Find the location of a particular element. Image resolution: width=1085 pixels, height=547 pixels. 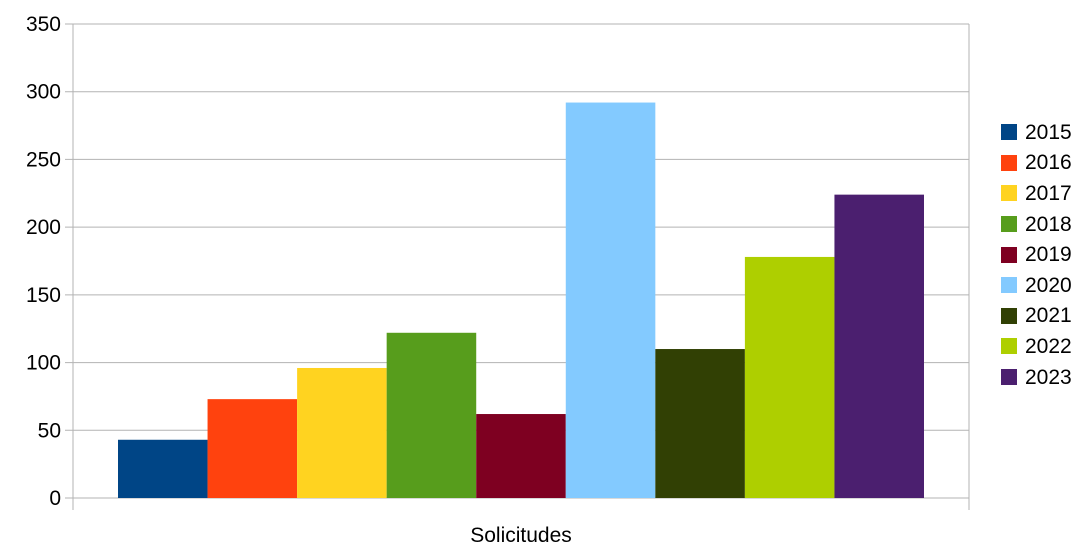

bar-2015 is located at coordinates (163, 468).